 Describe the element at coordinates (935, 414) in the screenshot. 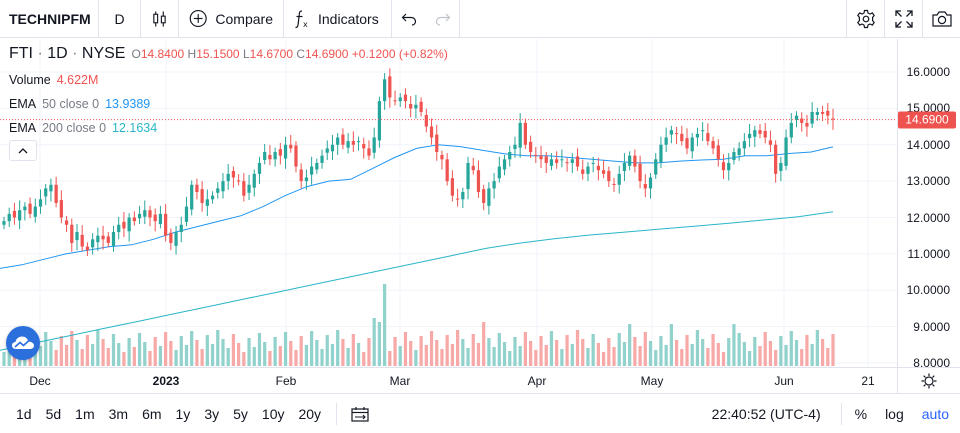

I see `auto-toggle: auto` at that location.